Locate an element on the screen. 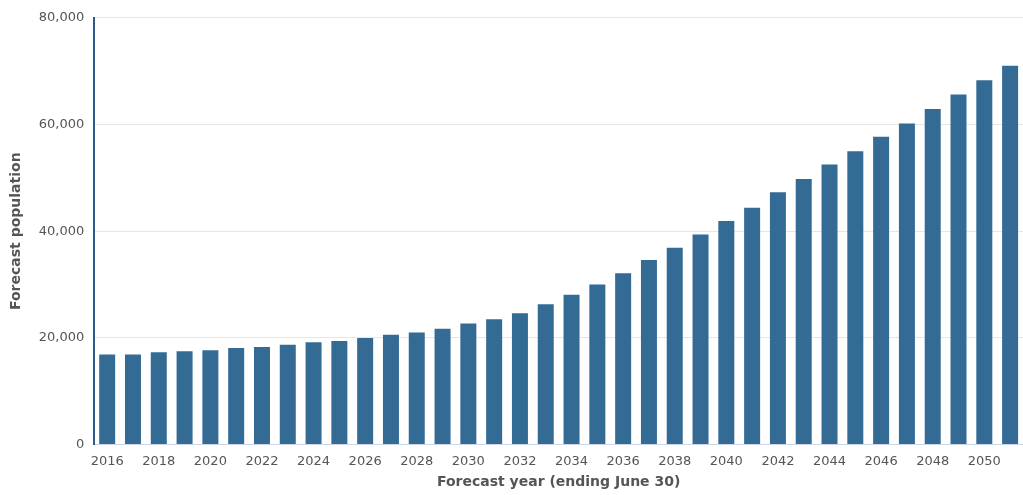 The width and height of the screenshot is (1023, 495). y-tick-label: 60,000 is located at coordinates (61, 123).